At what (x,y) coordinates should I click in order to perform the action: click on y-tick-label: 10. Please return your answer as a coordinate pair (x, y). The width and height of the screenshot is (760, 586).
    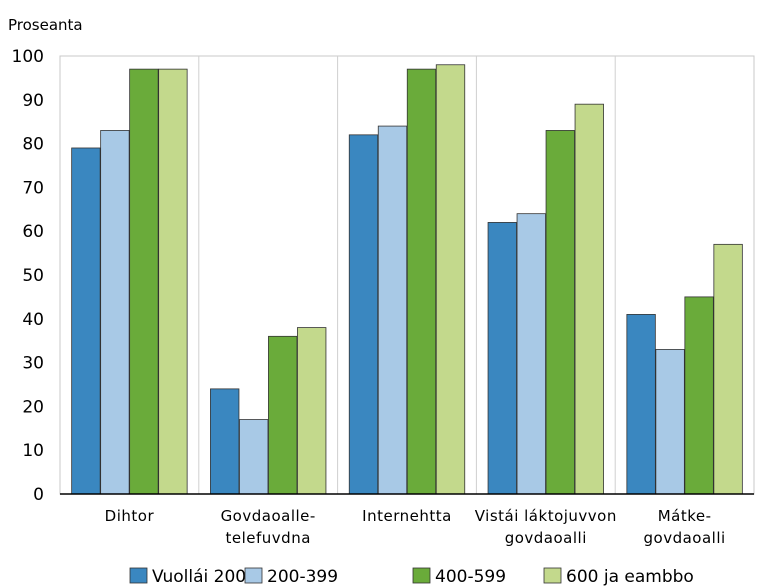
    Looking at the image, I should click on (33, 451).